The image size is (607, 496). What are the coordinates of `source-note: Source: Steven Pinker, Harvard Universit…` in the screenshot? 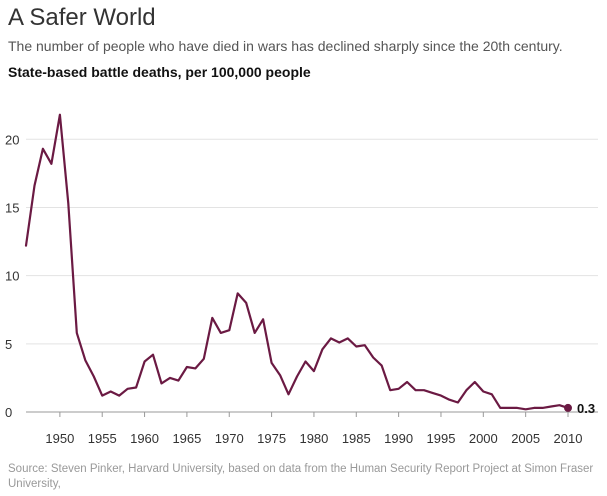 It's located at (301, 476).